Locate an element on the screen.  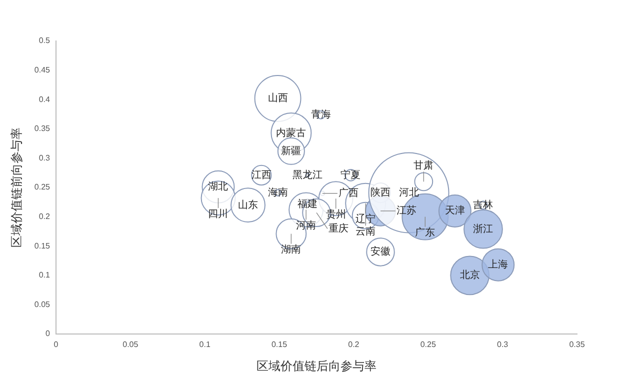
annotation: 黑龙江 is located at coordinates (307, 174).